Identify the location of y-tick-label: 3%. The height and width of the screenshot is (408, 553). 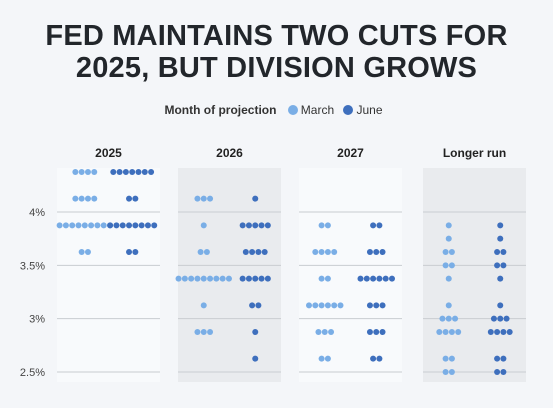
(37, 320).